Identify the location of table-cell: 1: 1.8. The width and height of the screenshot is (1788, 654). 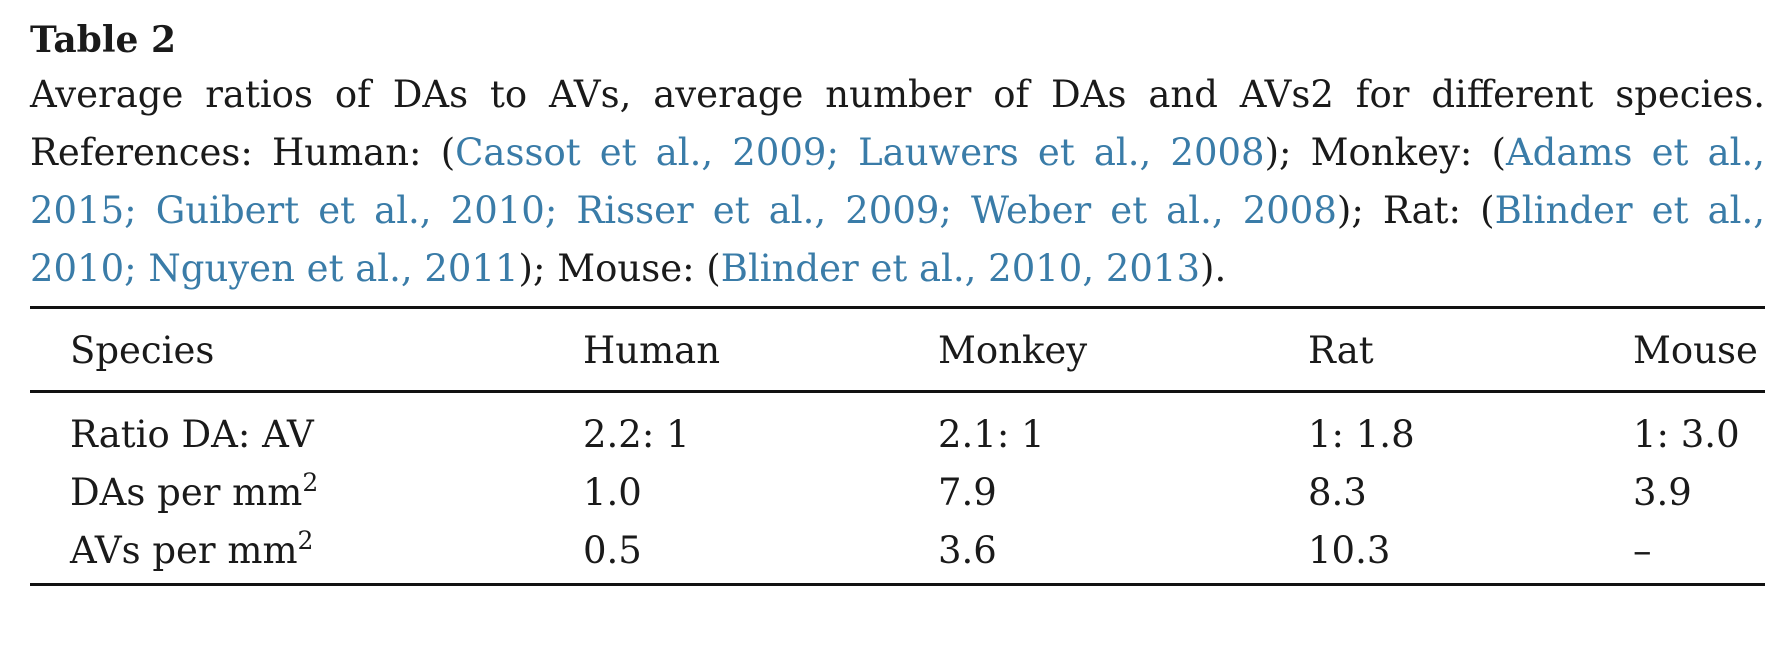
(1361, 434).